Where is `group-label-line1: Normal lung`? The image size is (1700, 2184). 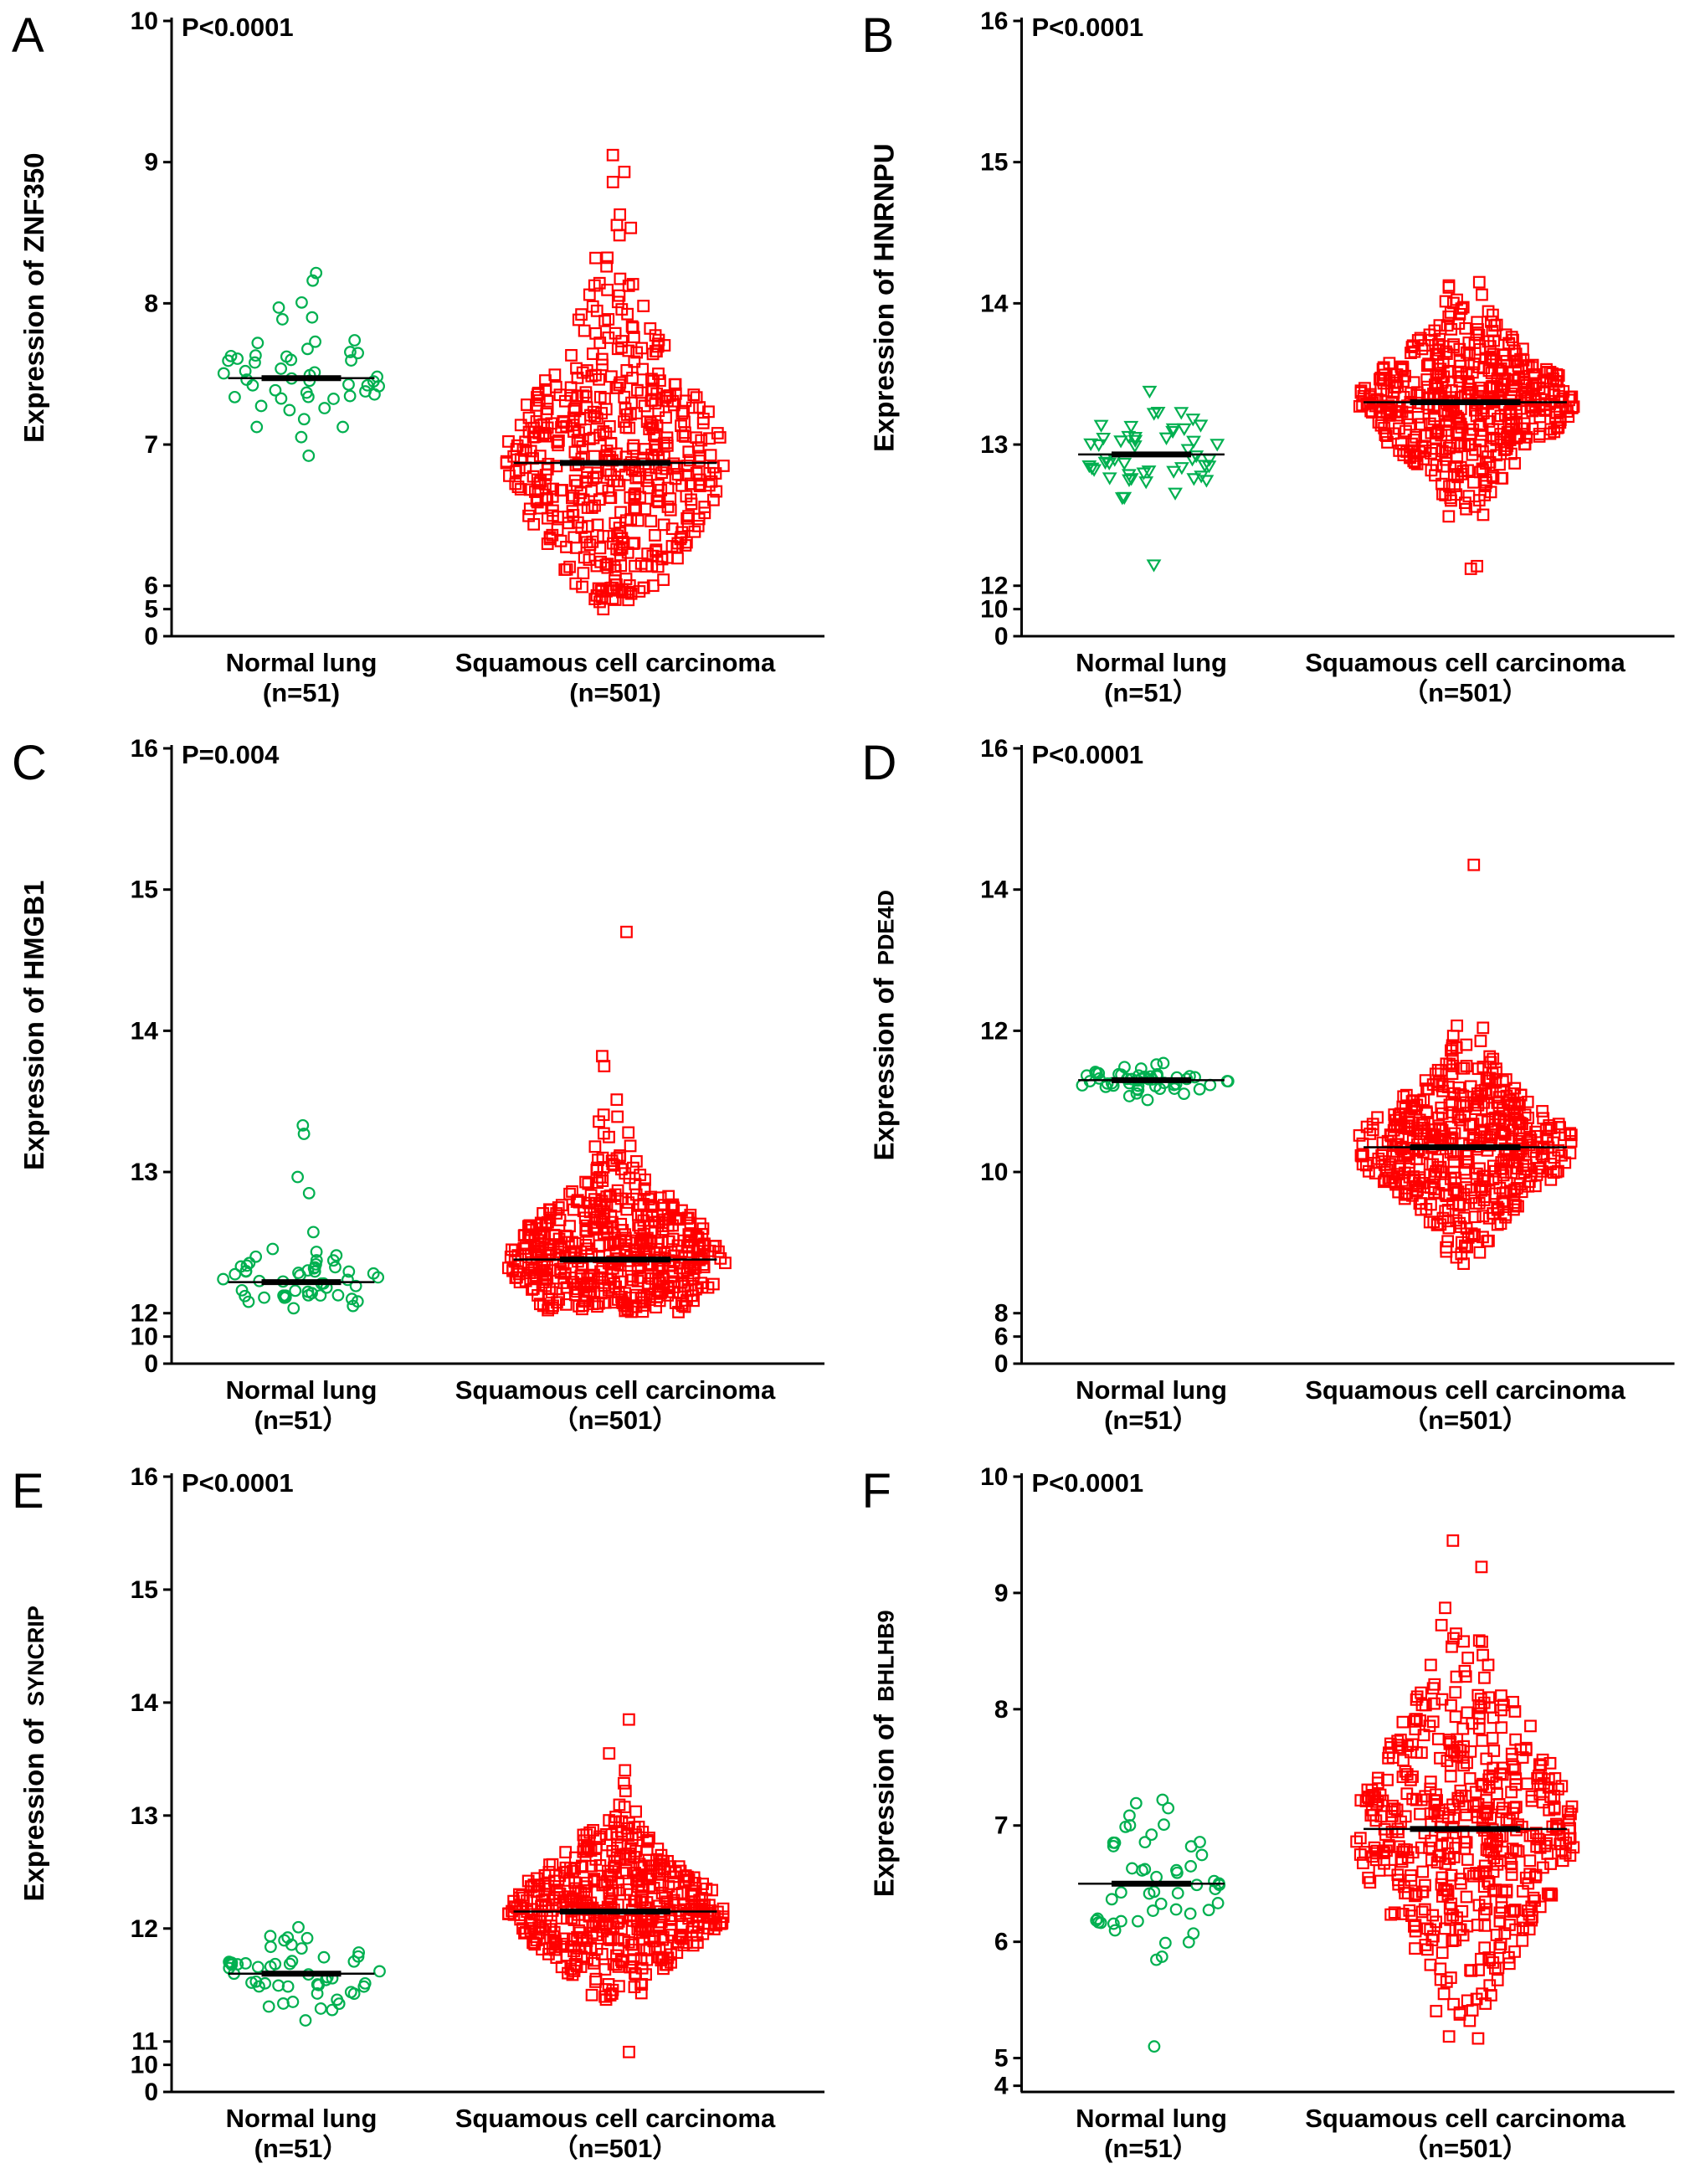
group-label-line1: Normal lung is located at coordinates (301, 2118).